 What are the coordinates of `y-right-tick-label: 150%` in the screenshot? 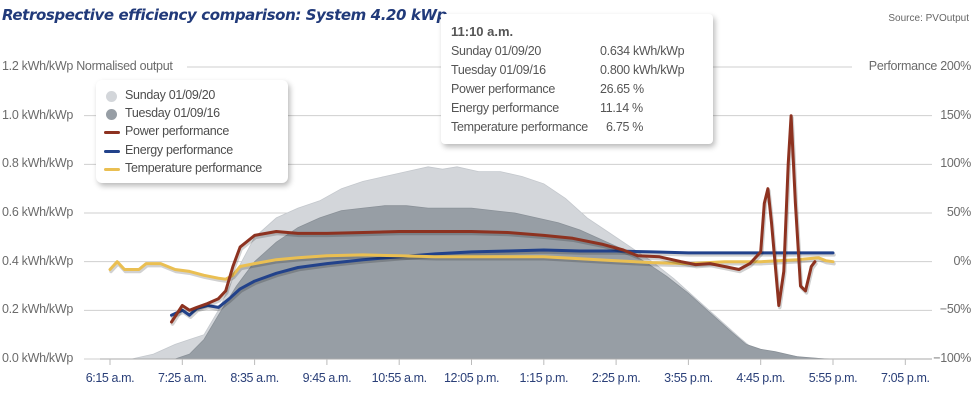 It's located at (955, 114).